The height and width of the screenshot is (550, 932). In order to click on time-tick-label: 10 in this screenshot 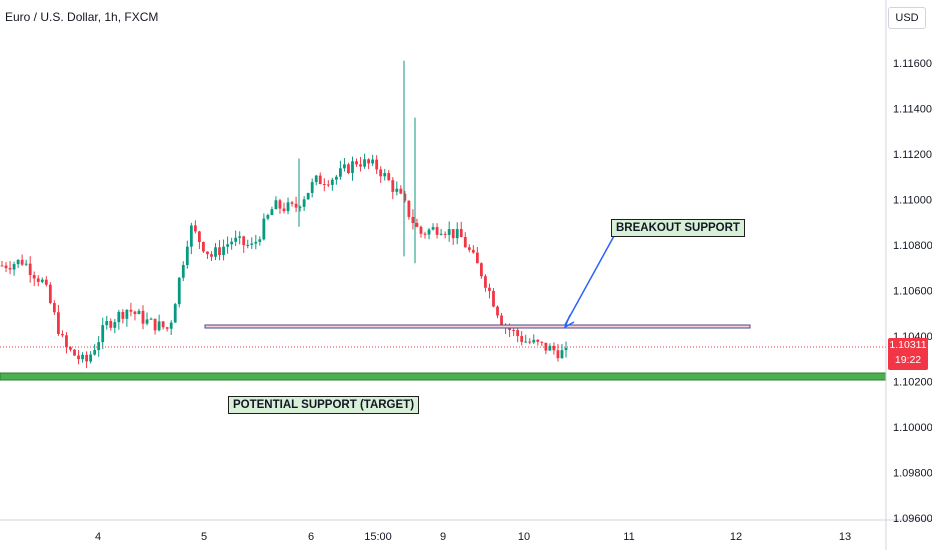, I will do `click(524, 537)`.